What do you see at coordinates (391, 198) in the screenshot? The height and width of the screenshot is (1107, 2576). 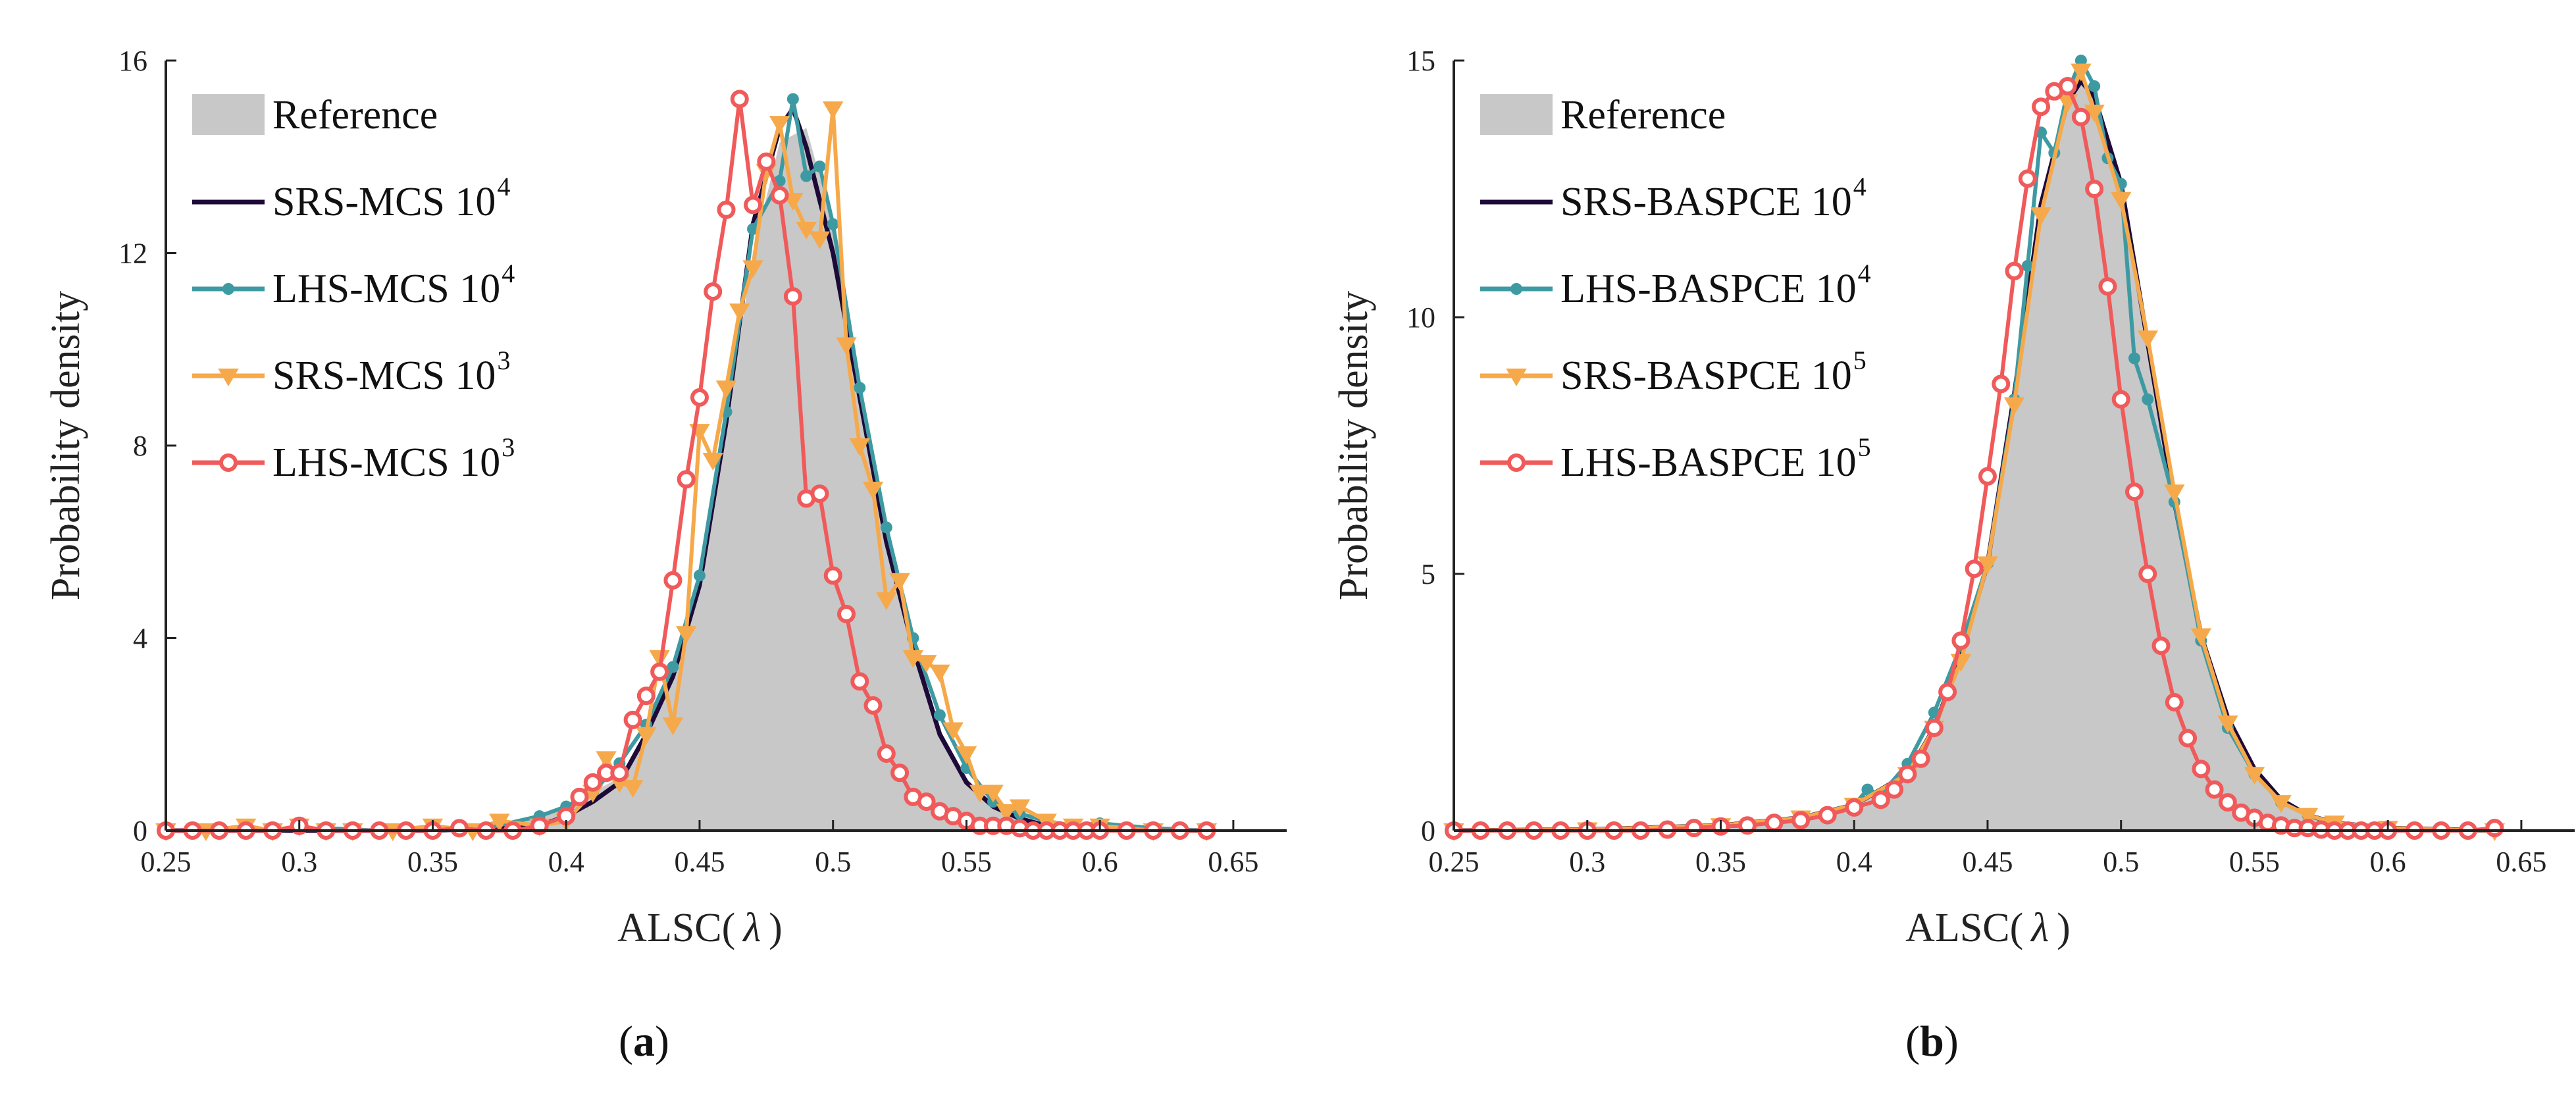 I see `chart-a-legend-label-1: SRS-MCS 104` at bounding box center [391, 198].